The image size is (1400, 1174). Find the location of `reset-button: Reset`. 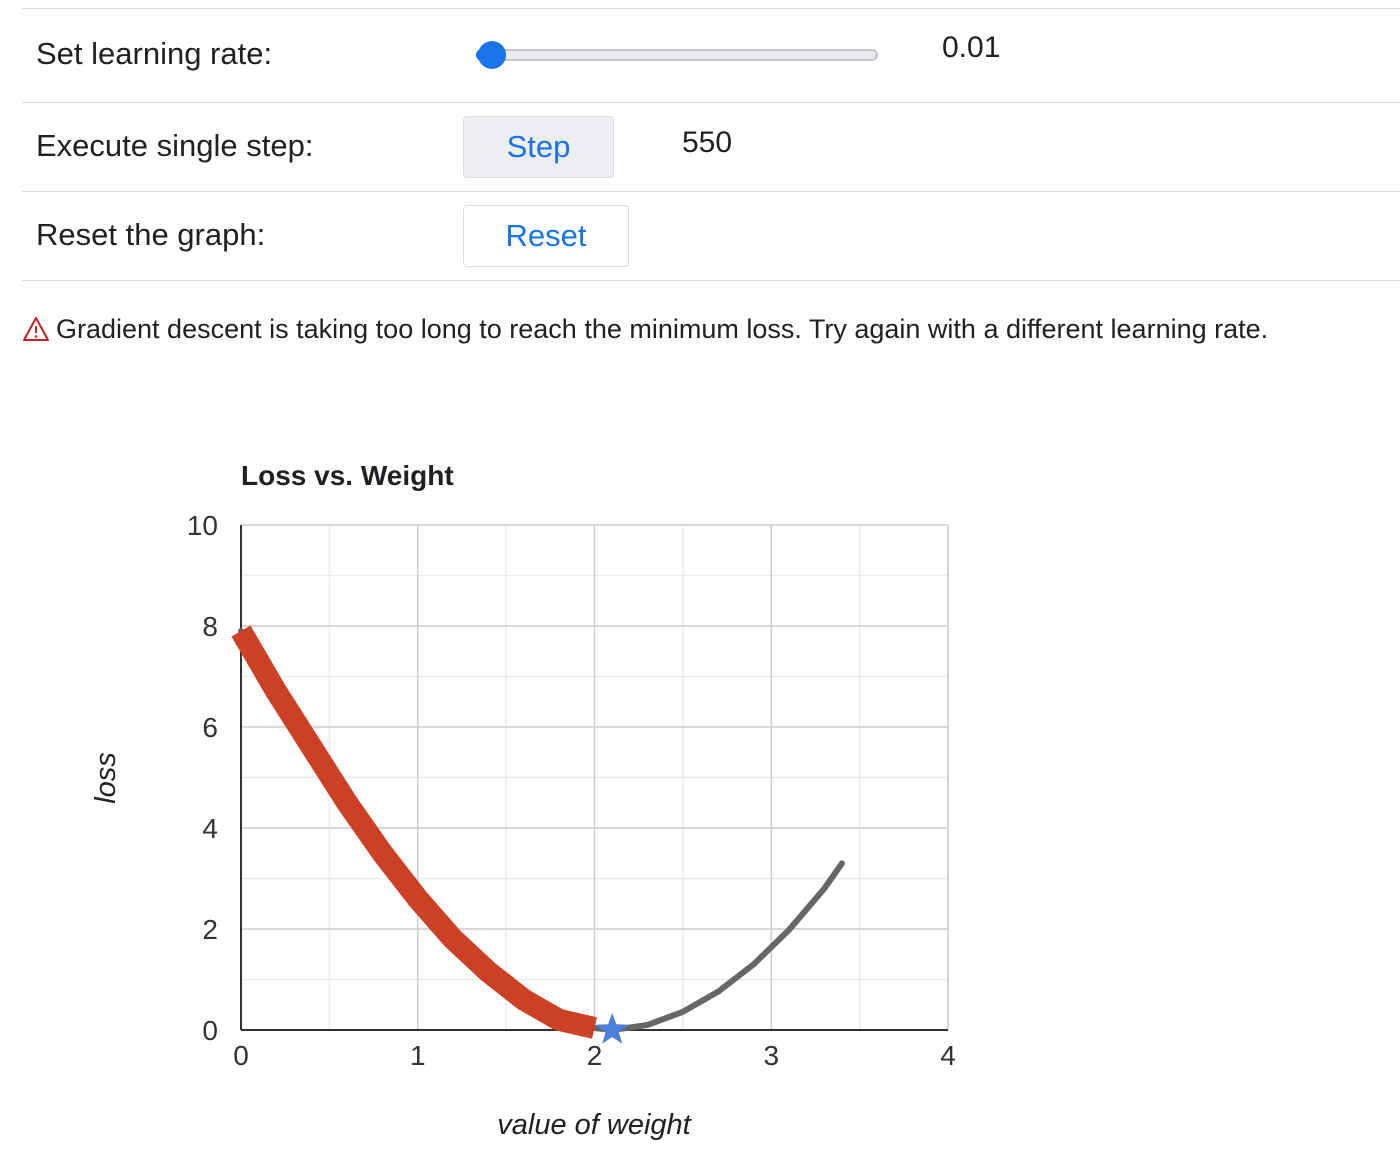

reset-button: Reset is located at coordinates (546, 236).